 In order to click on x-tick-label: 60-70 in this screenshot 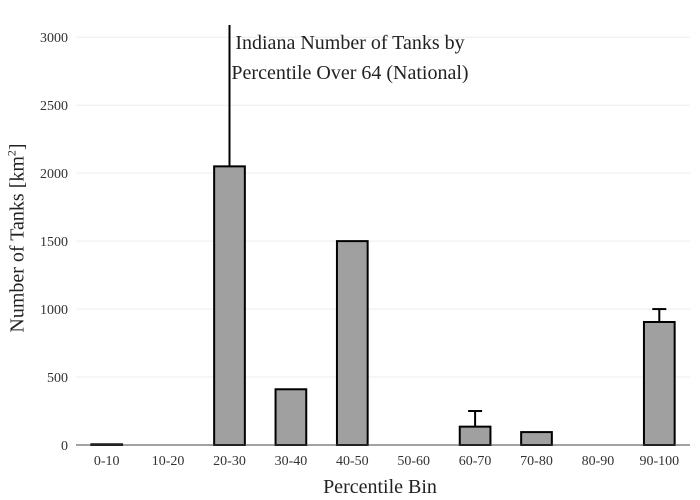, I will do `click(475, 461)`.